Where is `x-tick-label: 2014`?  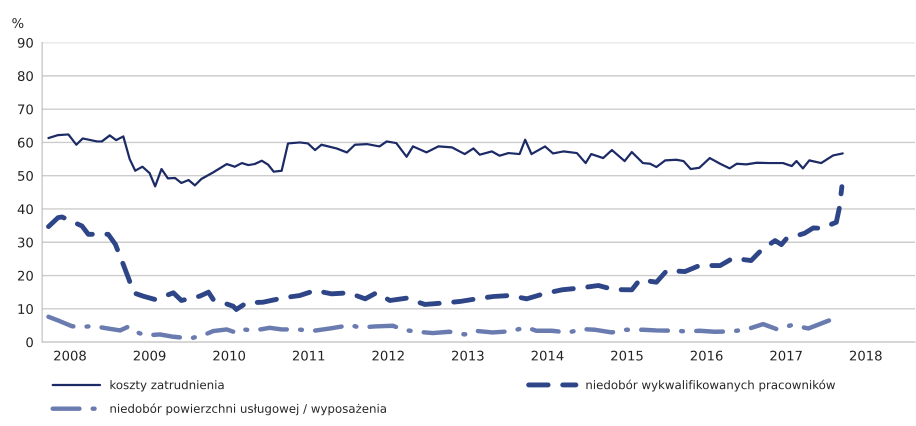
x-tick-label: 2014 is located at coordinates (548, 355).